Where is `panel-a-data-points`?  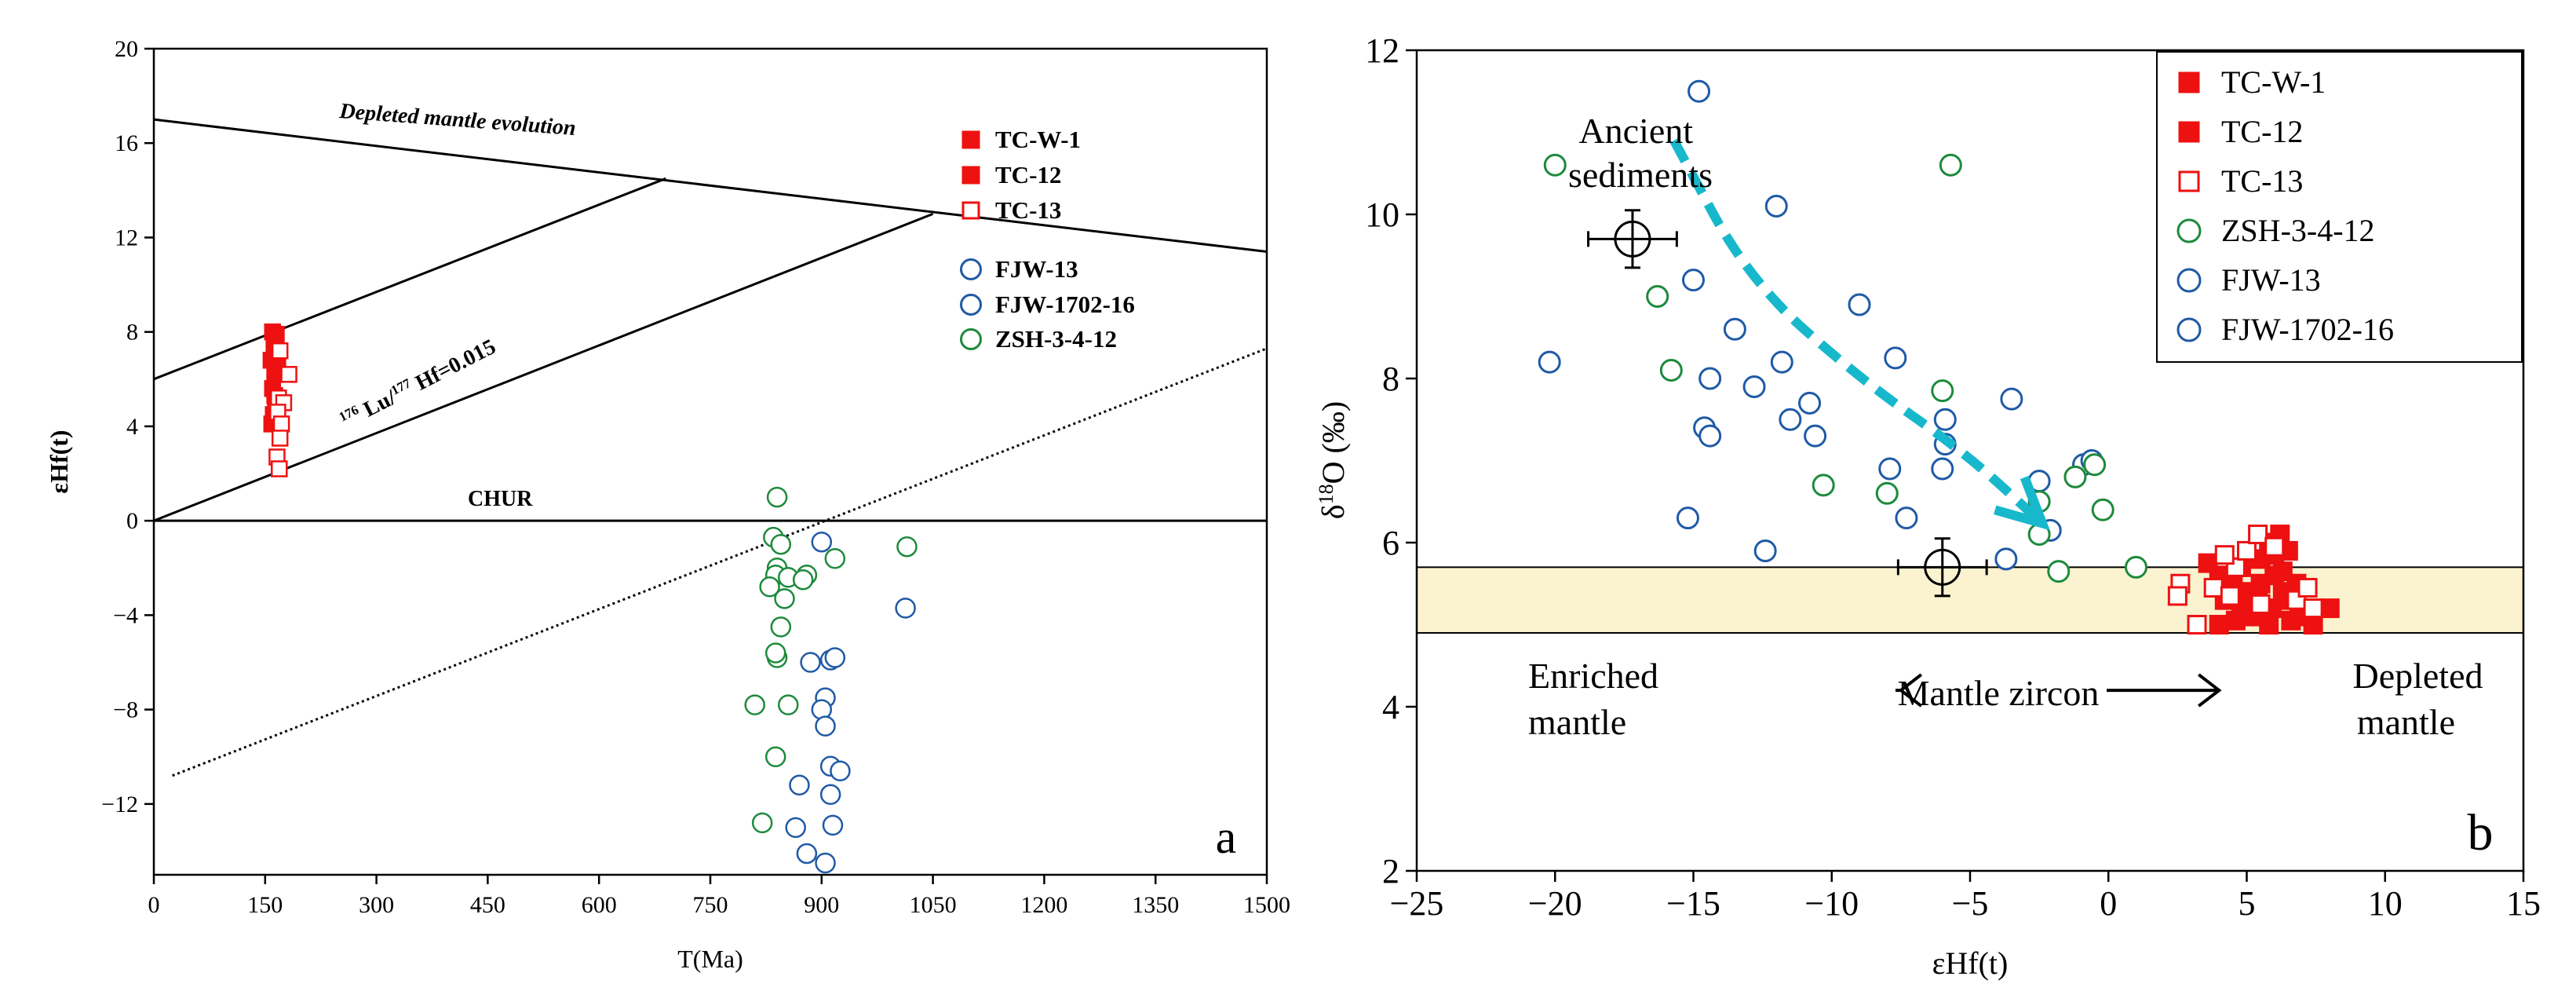 panel-a-data-points is located at coordinates (590, 598).